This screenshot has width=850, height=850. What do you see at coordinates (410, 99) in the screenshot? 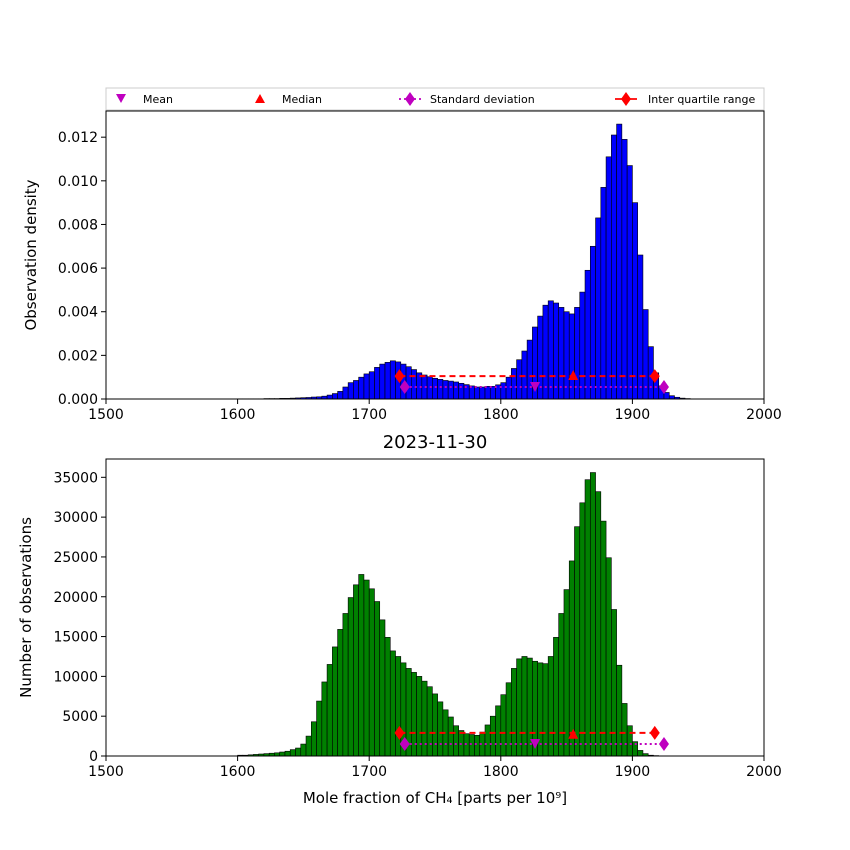
I see `std-marker-icon` at bounding box center [410, 99].